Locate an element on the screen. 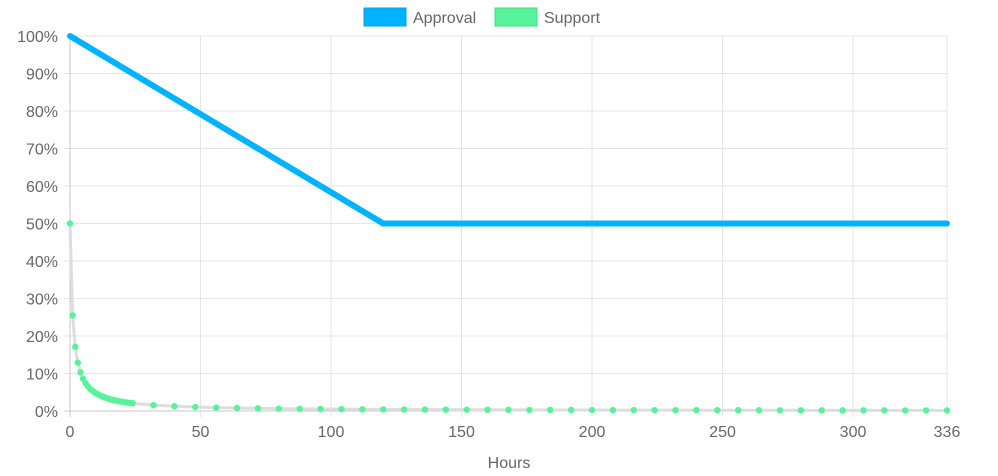  legend-label-support: Support is located at coordinates (572, 18).